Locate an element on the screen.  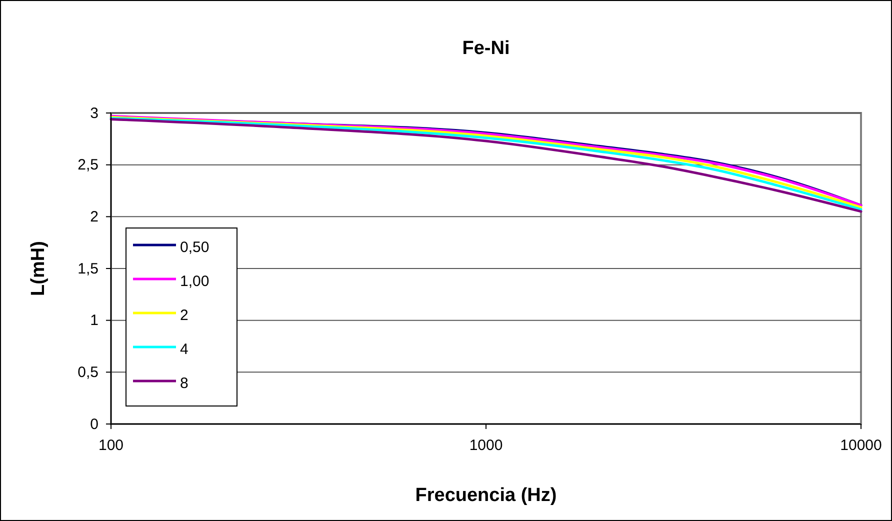
y-tick-label: 0 is located at coordinates (94, 424).